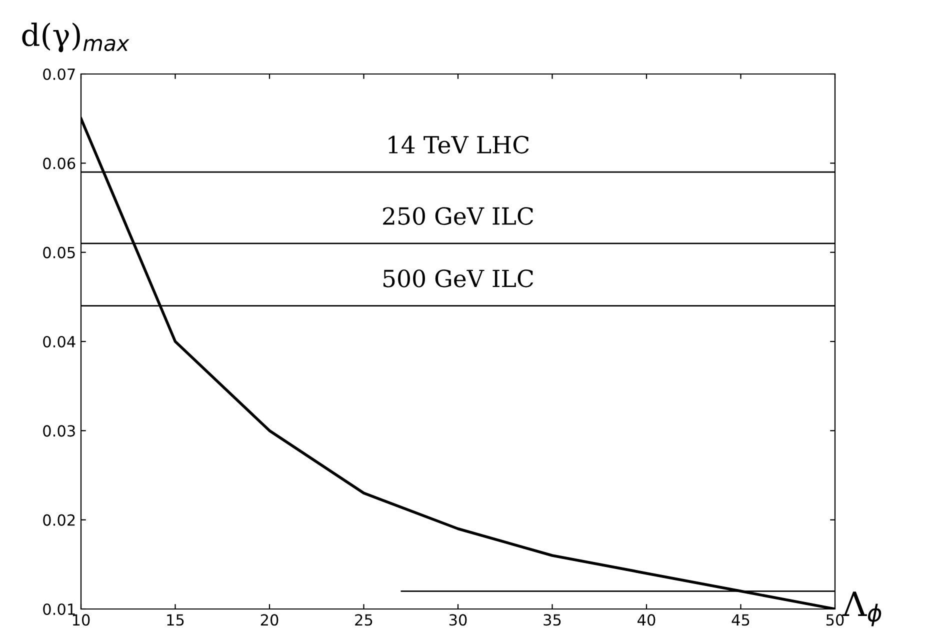 Image resolution: width=933 pixels, height=641 pixels. I want to click on y-tick-label: 0.01, so click(59, 609).